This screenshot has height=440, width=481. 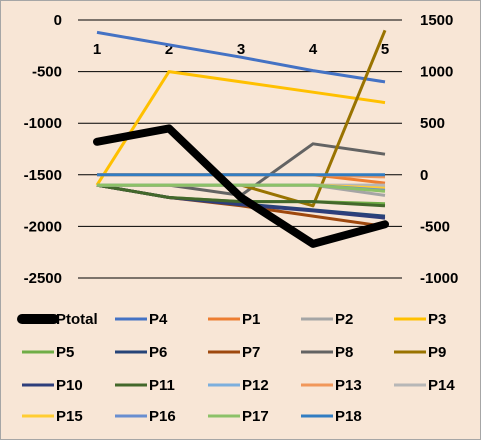 What do you see at coordinates (255, 385) in the screenshot?
I see `legend-label-p12: P12` at bounding box center [255, 385].